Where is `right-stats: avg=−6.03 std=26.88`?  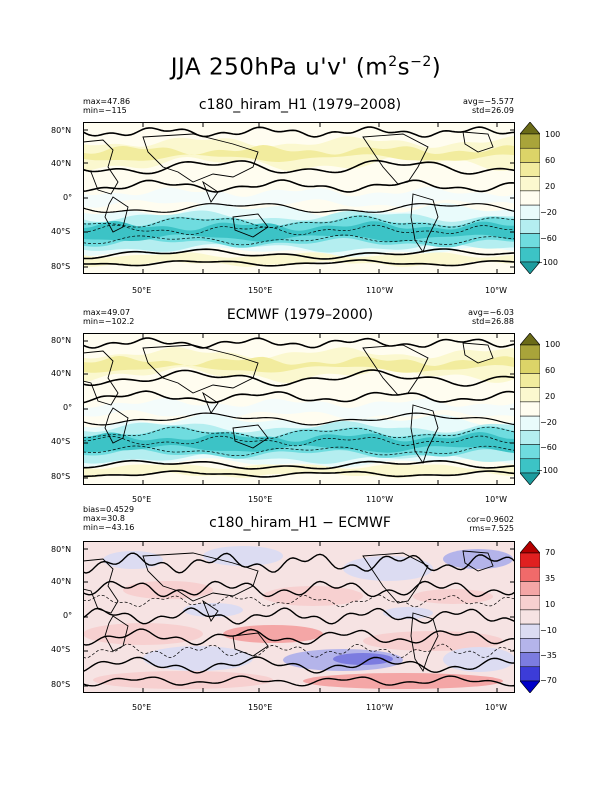 right-stats: avg=−6.03 std=26.88 is located at coordinates (491, 317).